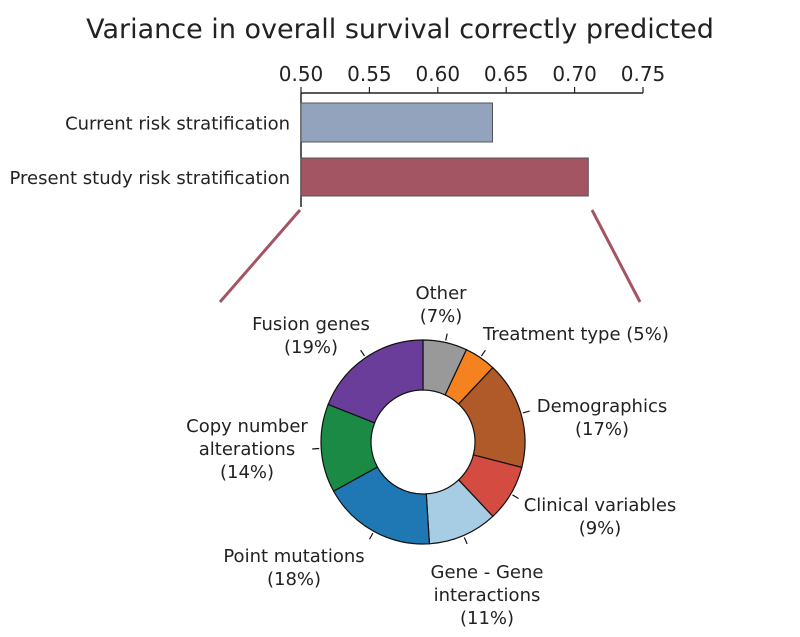 The image size is (800, 637). I want to click on slice-label-point: Point mutations, so click(293, 556).